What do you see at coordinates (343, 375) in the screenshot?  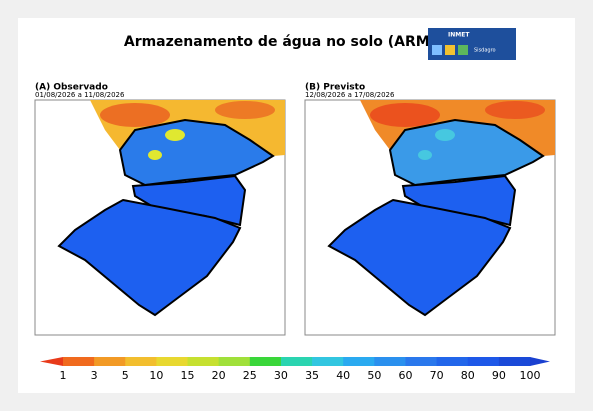 I see `colorbar-label: 40` at bounding box center [343, 375].